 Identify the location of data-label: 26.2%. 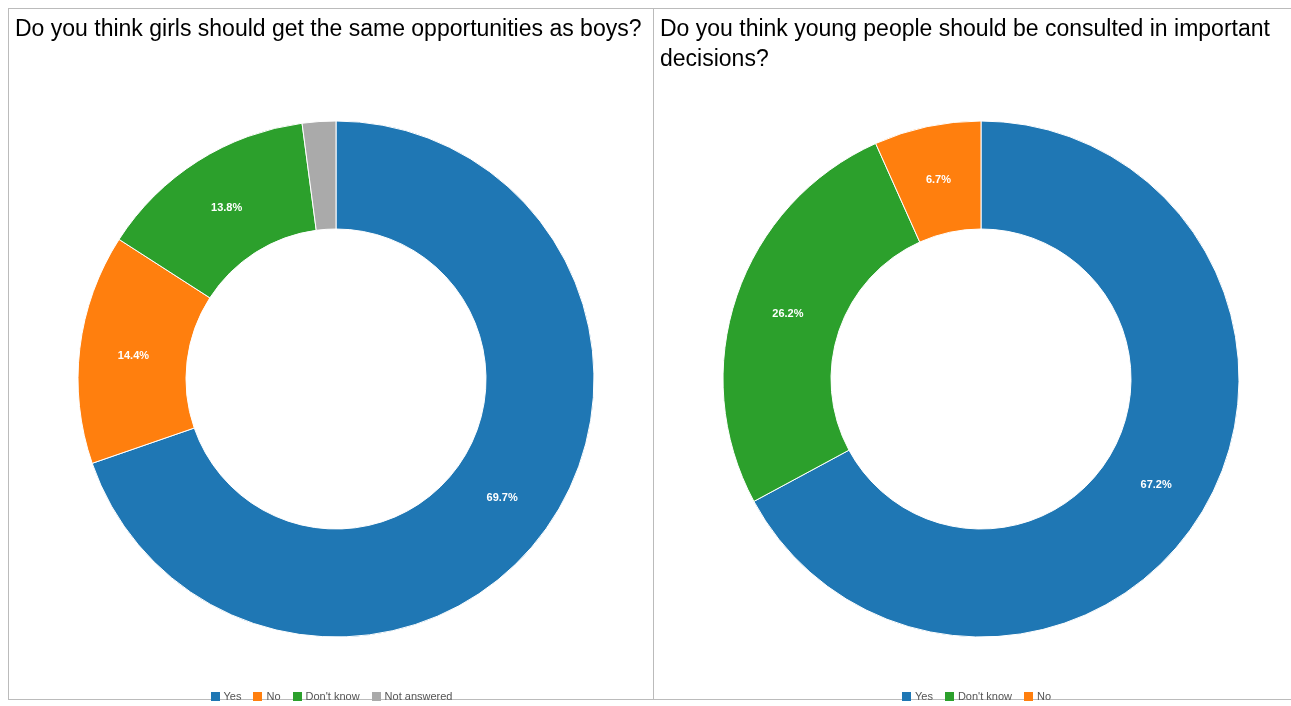
(788, 313).